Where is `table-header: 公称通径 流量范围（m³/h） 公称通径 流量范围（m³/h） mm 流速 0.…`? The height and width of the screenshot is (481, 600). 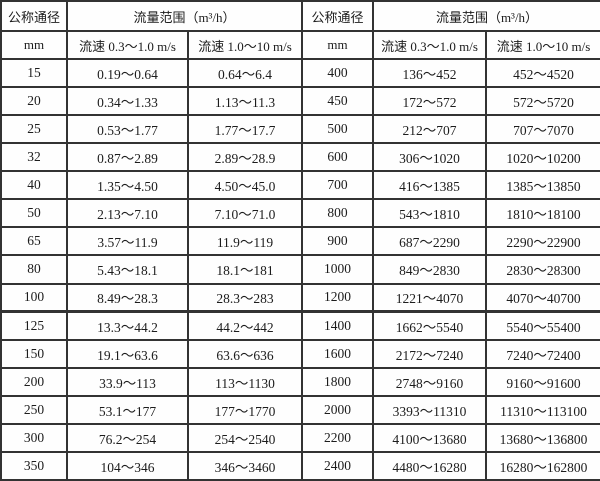
table-header: 公称通径 流量范围（m³/h） 公称通径 流量范围（m³/h） mm 流速 0.… is located at coordinates (300, 30).